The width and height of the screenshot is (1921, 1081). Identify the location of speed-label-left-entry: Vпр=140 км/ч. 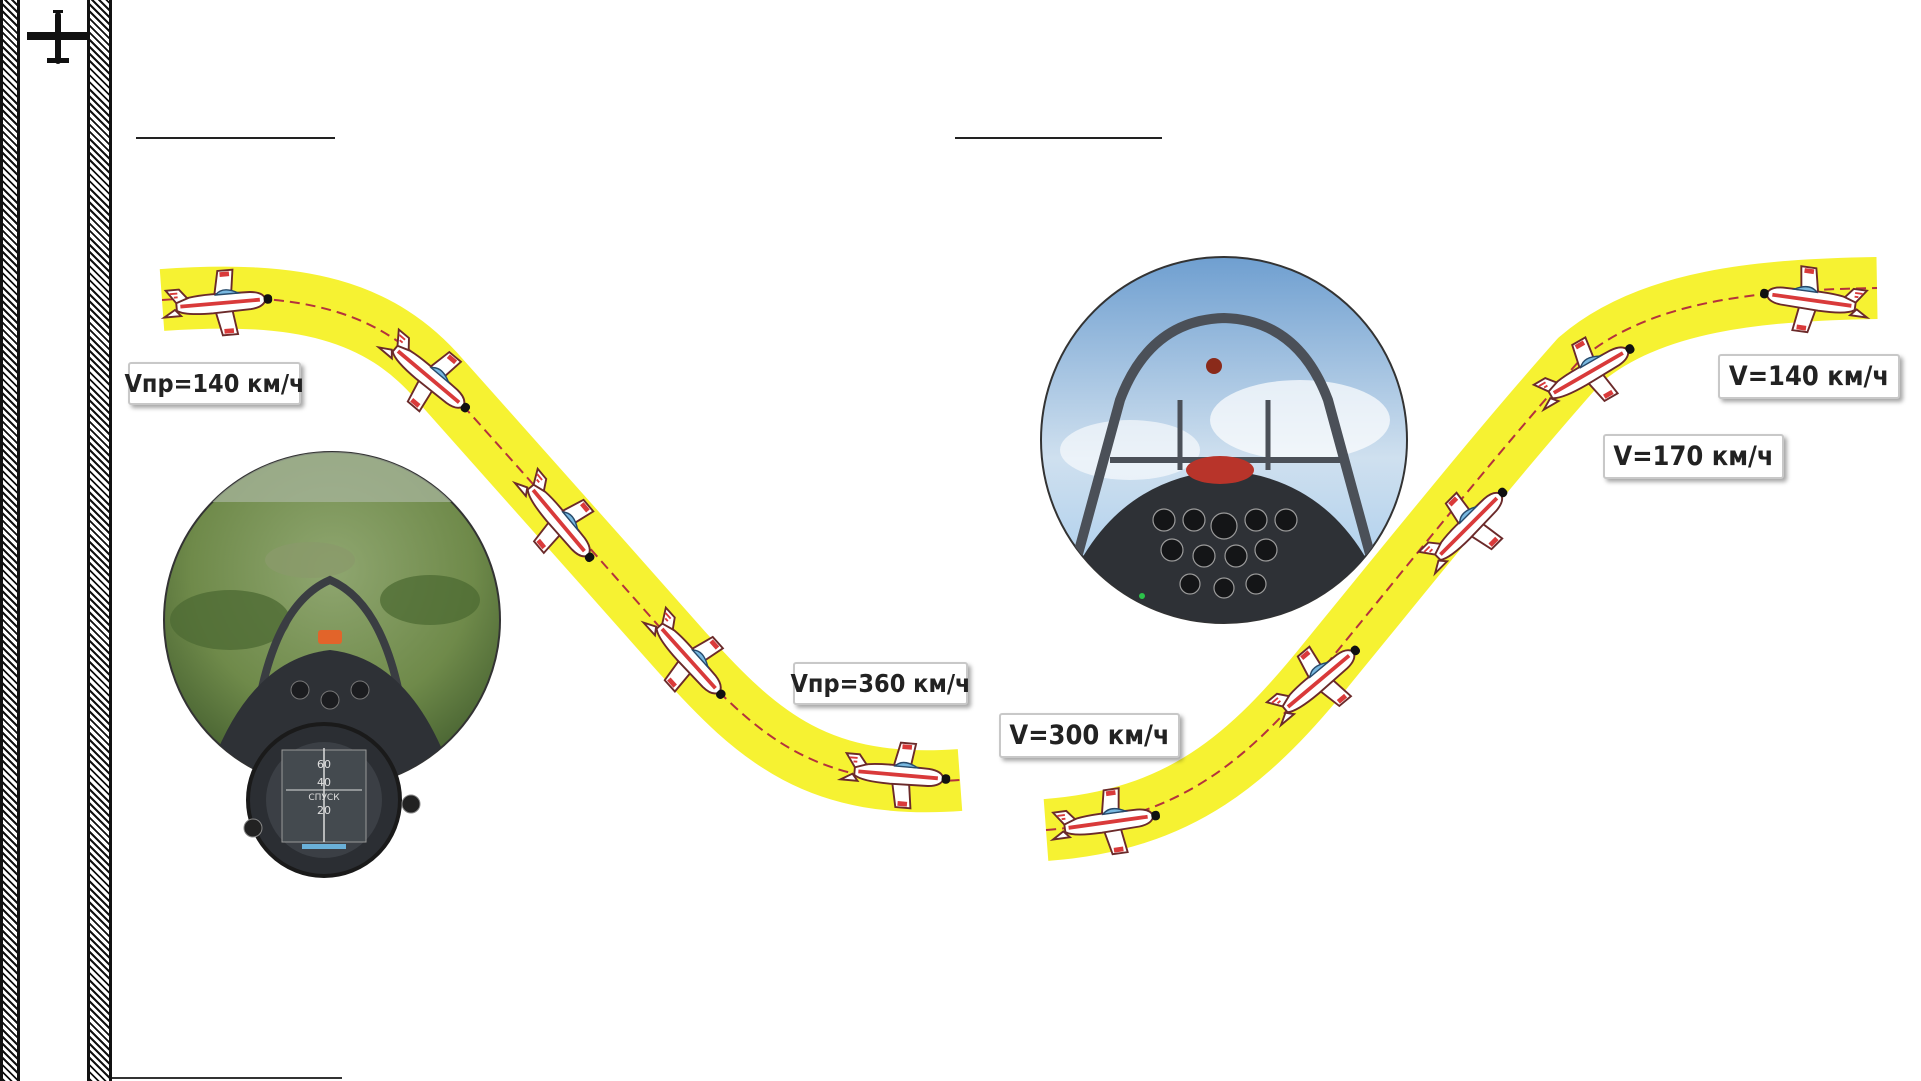
(215, 383).